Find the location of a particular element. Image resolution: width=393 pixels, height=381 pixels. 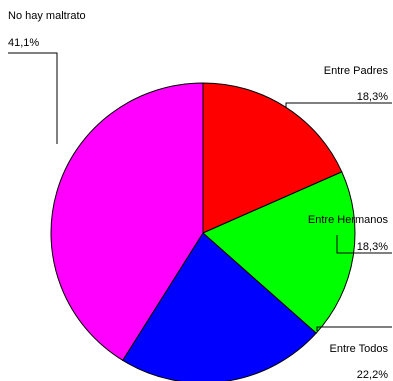

slice-value-entre-todos: 22,2% is located at coordinates (372, 375).